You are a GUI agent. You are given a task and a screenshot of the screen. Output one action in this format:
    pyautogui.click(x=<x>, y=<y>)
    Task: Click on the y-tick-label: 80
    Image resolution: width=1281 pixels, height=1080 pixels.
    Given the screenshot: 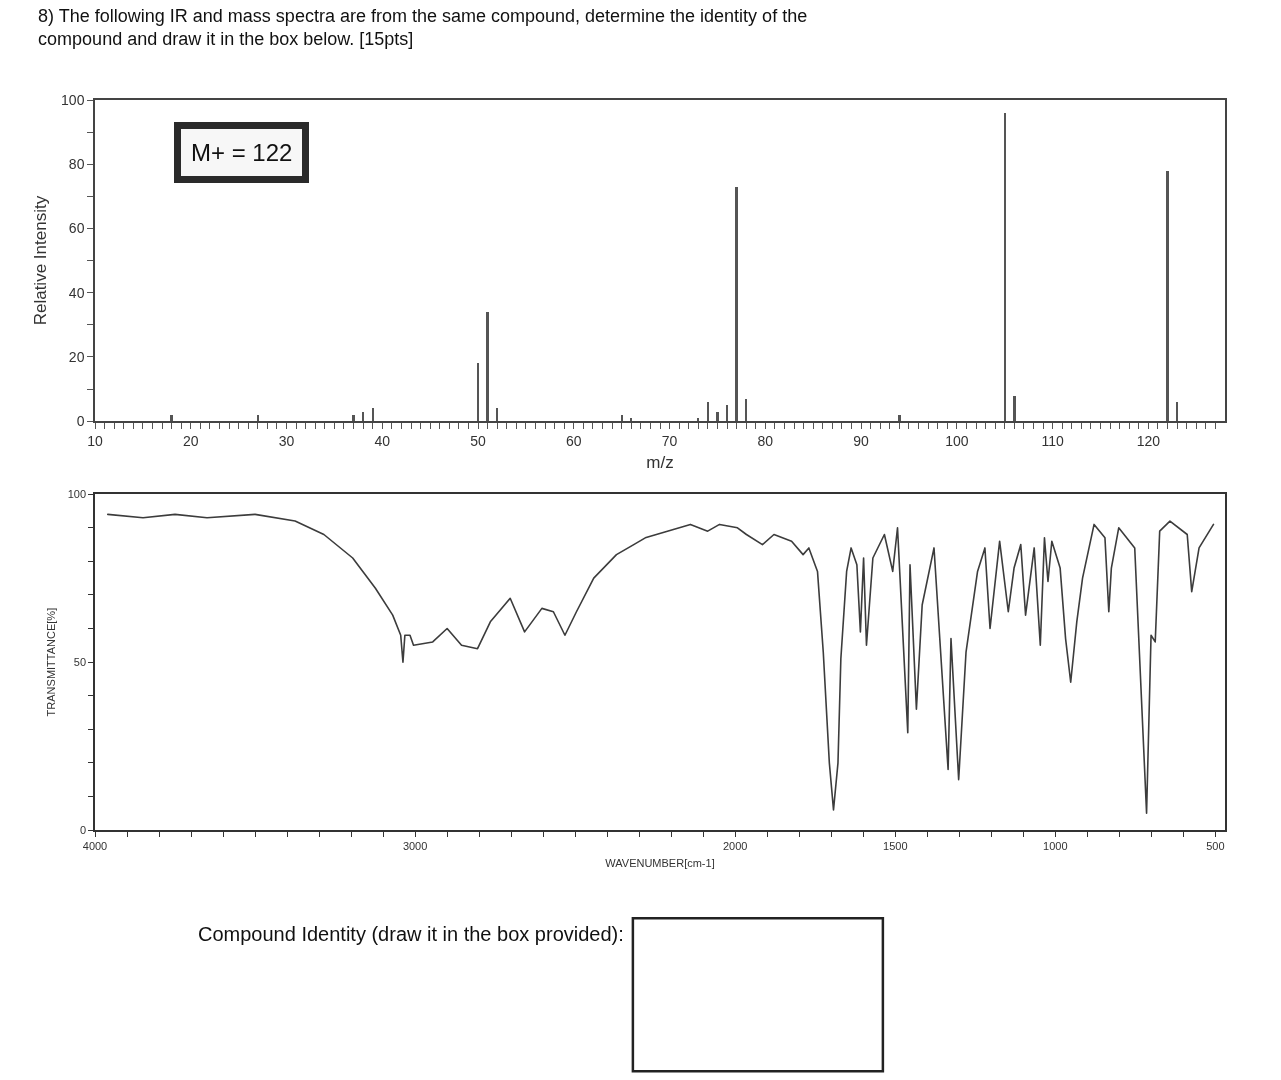 What is the action you would take?
    pyautogui.click(x=76, y=164)
    